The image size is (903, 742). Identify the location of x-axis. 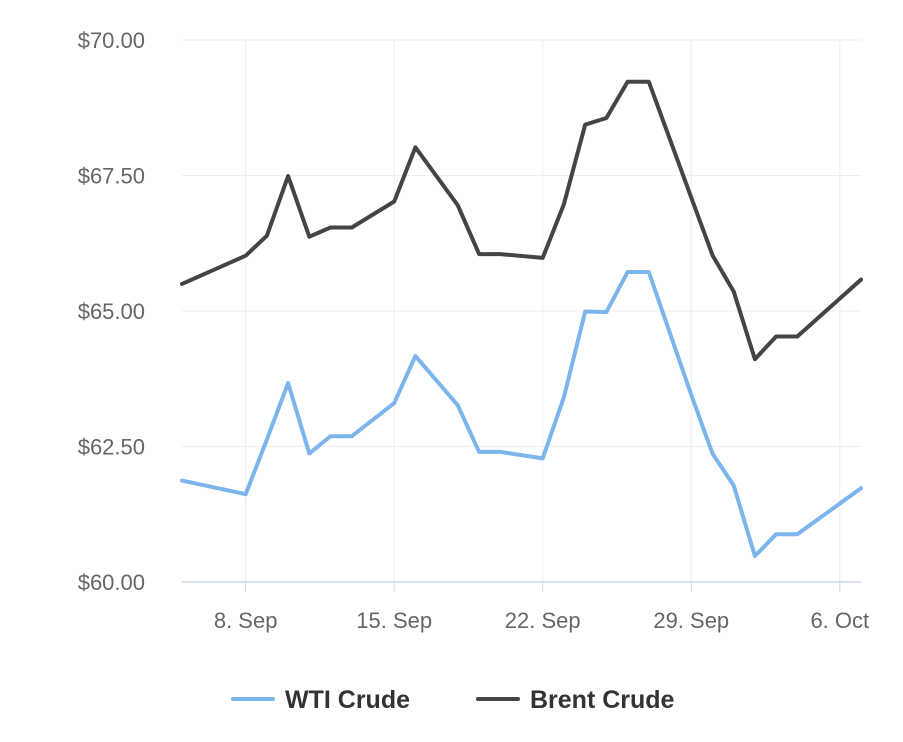
(521, 586).